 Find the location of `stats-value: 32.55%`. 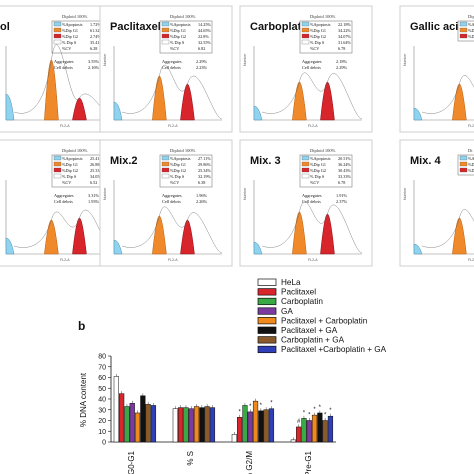

stats-value: 32.55% is located at coordinates (204, 42).